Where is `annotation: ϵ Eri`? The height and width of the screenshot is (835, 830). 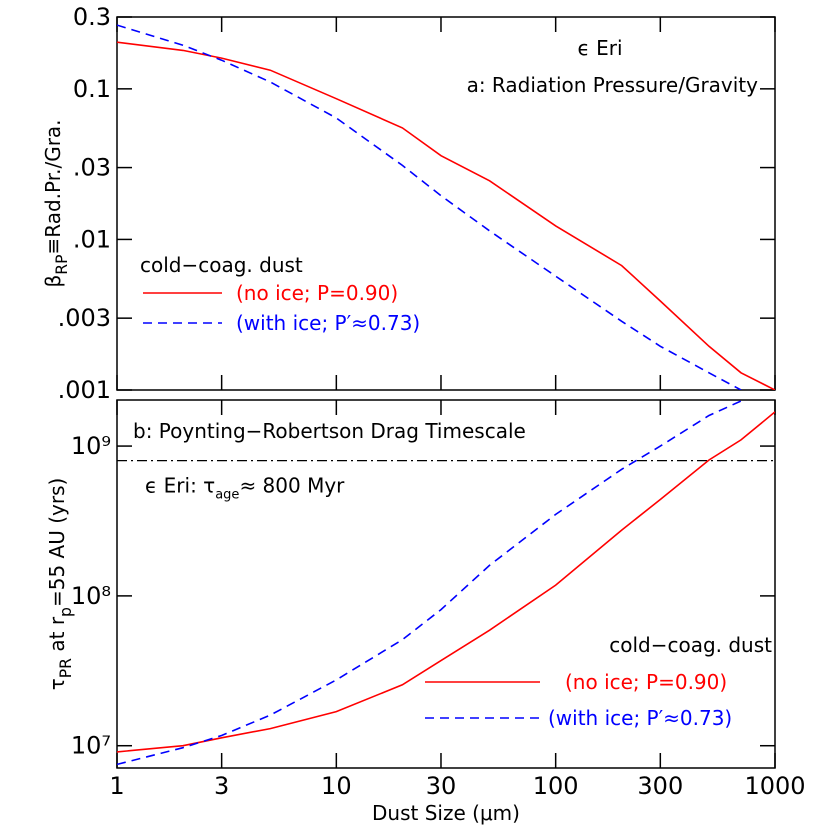
annotation: ϵ Eri is located at coordinates (599, 48).